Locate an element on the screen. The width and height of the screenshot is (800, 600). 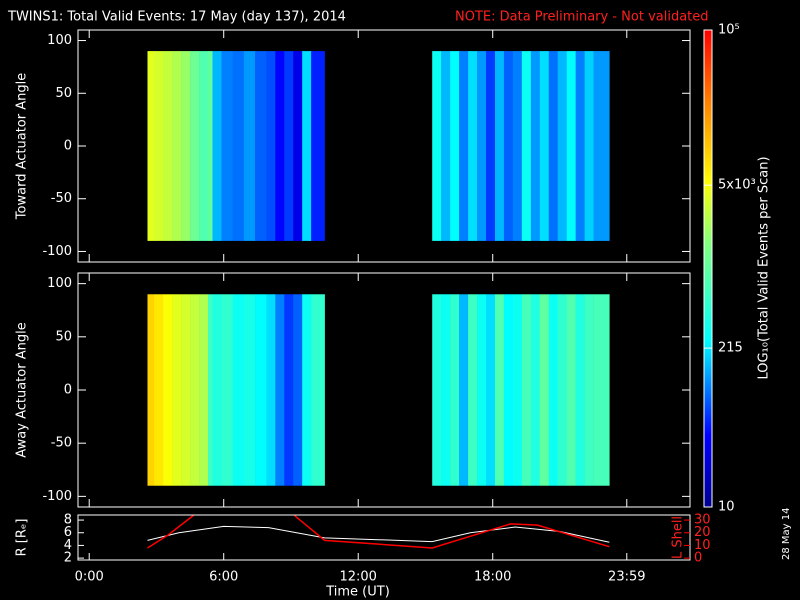
panel-frame is located at coordinates (384, 537).